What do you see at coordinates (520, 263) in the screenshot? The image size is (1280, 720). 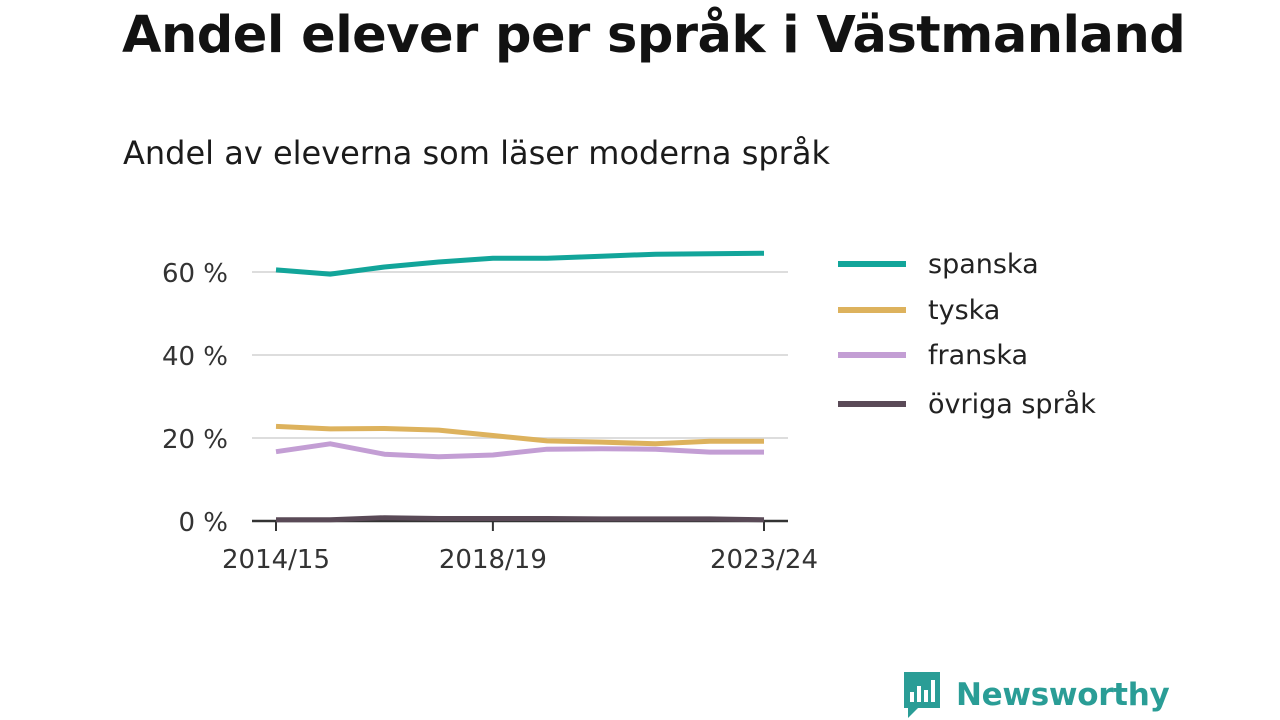 I see `series-line-spanska` at bounding box center [520, 263].